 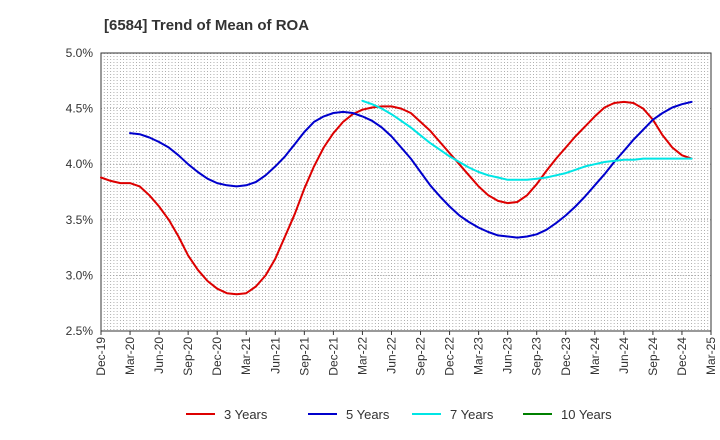 What do you see at coordinates (595, 356) in the screenshot?
I see `x-tick-label: Mar-24` at bounding box center [595, 356].